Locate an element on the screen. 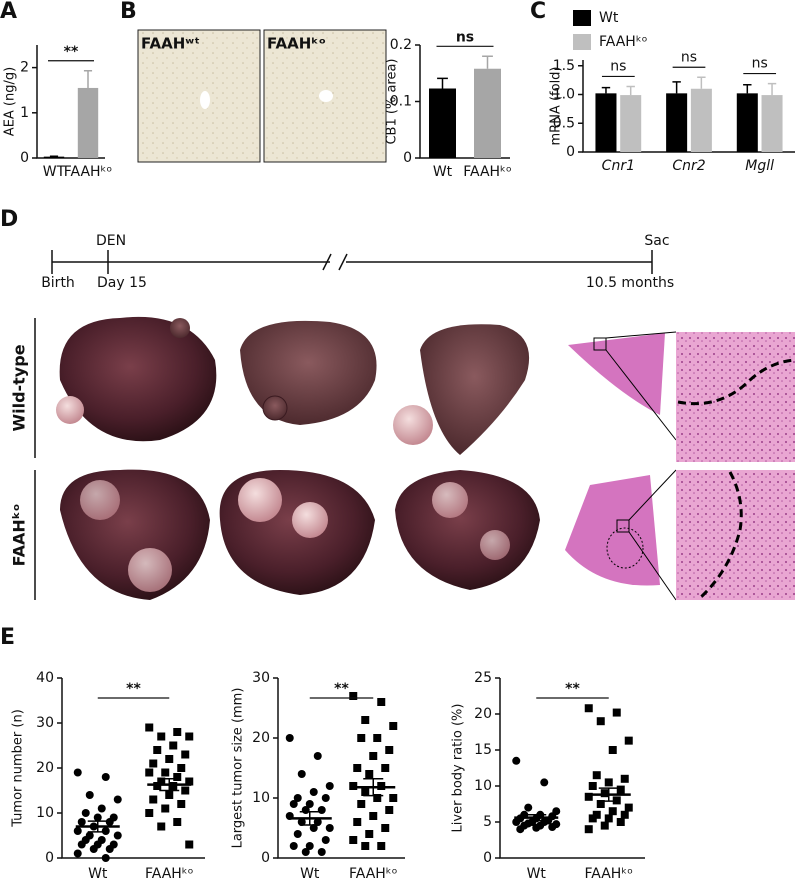 The width and height of the screenshot is (800, 886). panel-letter: E is located at coordinates (7, 637).